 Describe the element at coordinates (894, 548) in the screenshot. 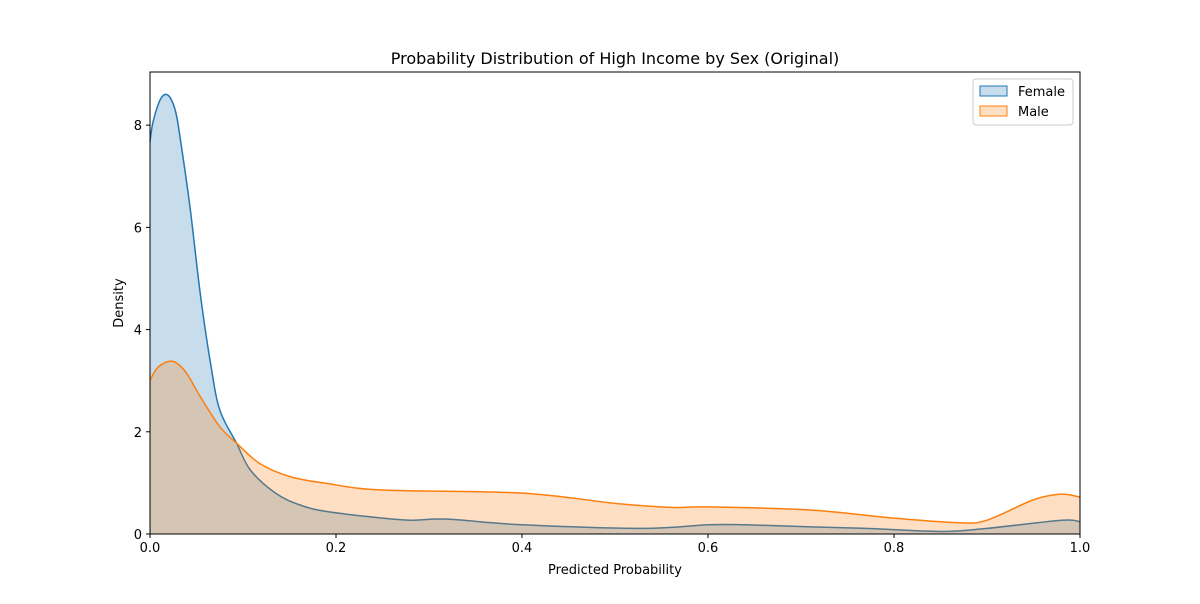

I see `x-tick-label: 0.8` at that location.